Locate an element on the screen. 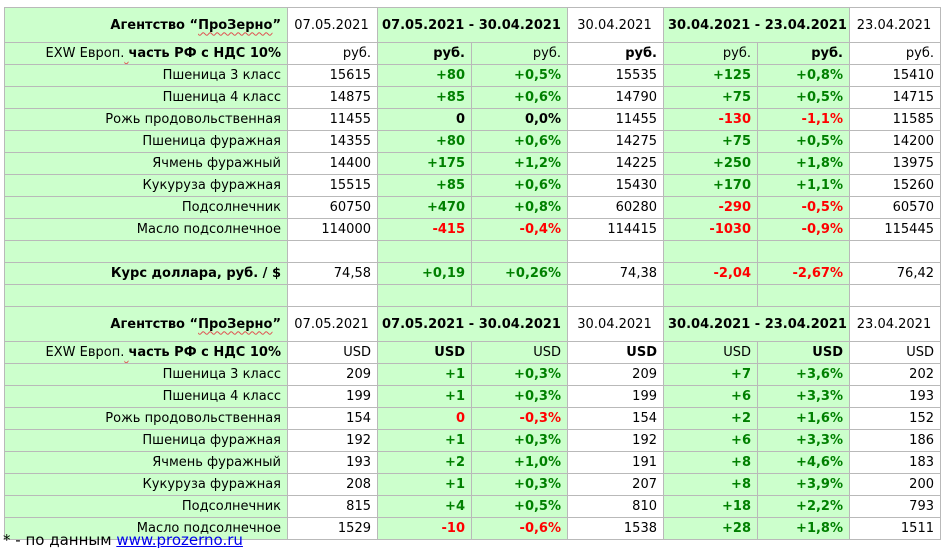 The height and width of the screenshot is (552, 944). price-oldest: 15260 is located at coordinates (895, 185).